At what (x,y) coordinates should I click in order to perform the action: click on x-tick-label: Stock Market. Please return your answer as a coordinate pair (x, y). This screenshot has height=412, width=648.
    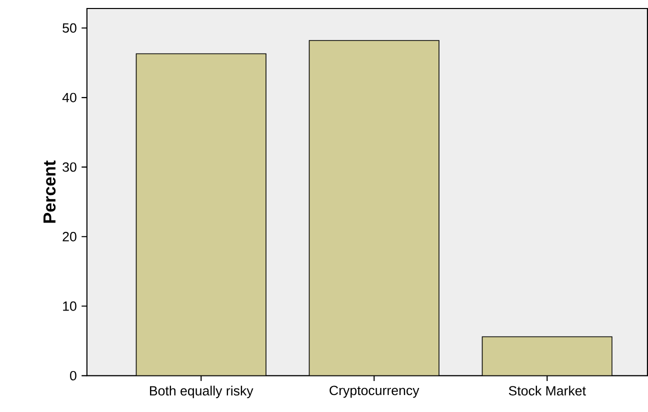
    Looking at the image, I should click on (547, 391).